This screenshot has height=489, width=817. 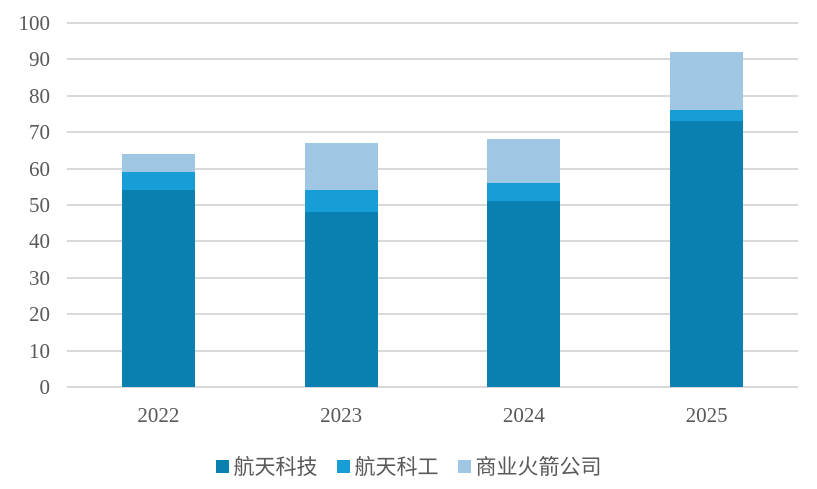 I want to click on legend-item-series-1: 航天科工, so click(x=387, y=466).